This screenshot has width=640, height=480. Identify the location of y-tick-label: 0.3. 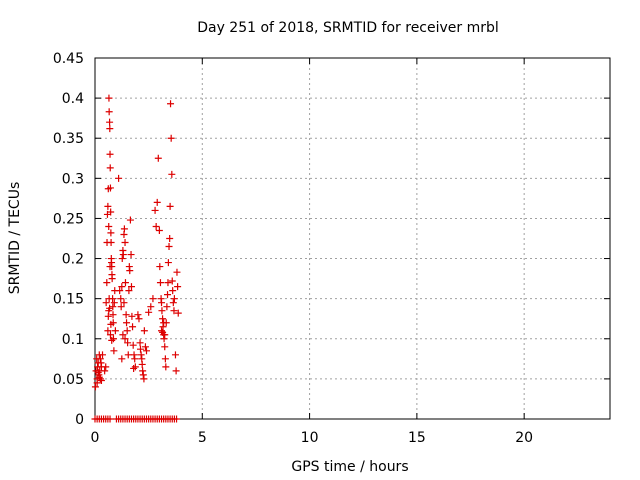
(73, 179).